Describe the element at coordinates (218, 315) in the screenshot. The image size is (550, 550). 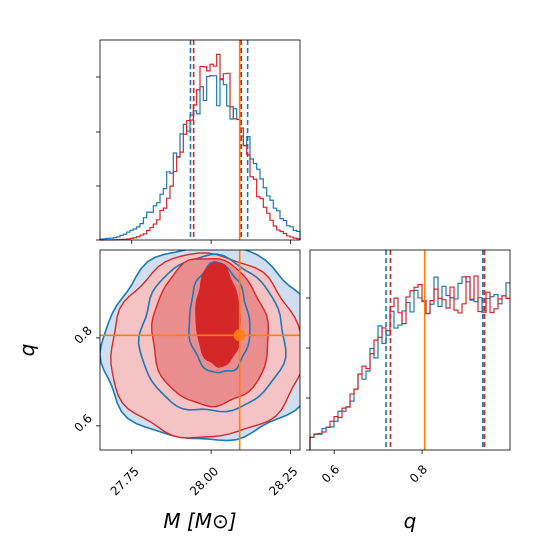
I see `joint-red-core` at that location.